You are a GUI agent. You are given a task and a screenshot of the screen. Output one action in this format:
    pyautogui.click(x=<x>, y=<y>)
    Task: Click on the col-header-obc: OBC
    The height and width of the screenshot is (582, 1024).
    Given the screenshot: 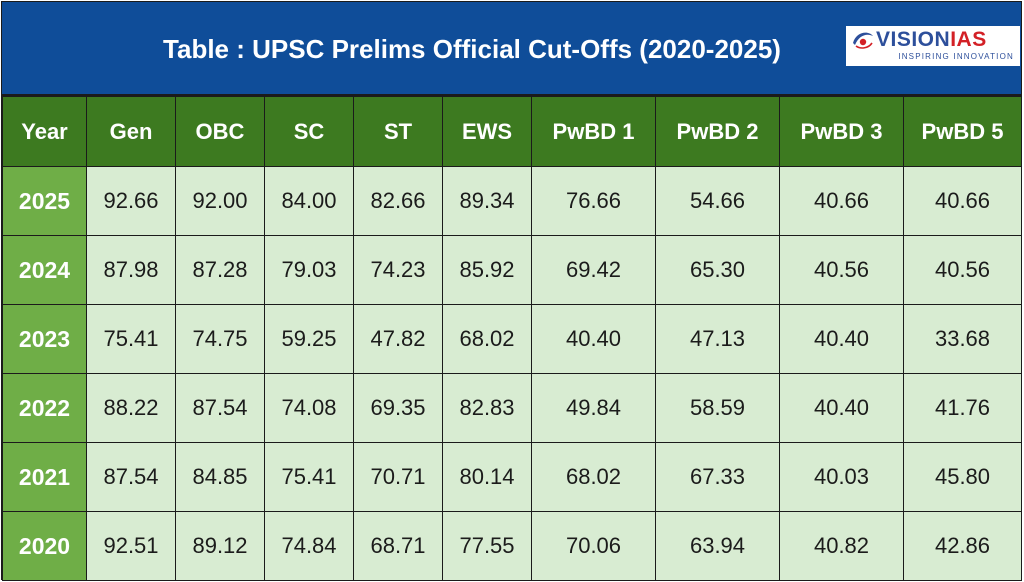 What is the action you would take?
    pyautogui.click(x=220, y=131)
    